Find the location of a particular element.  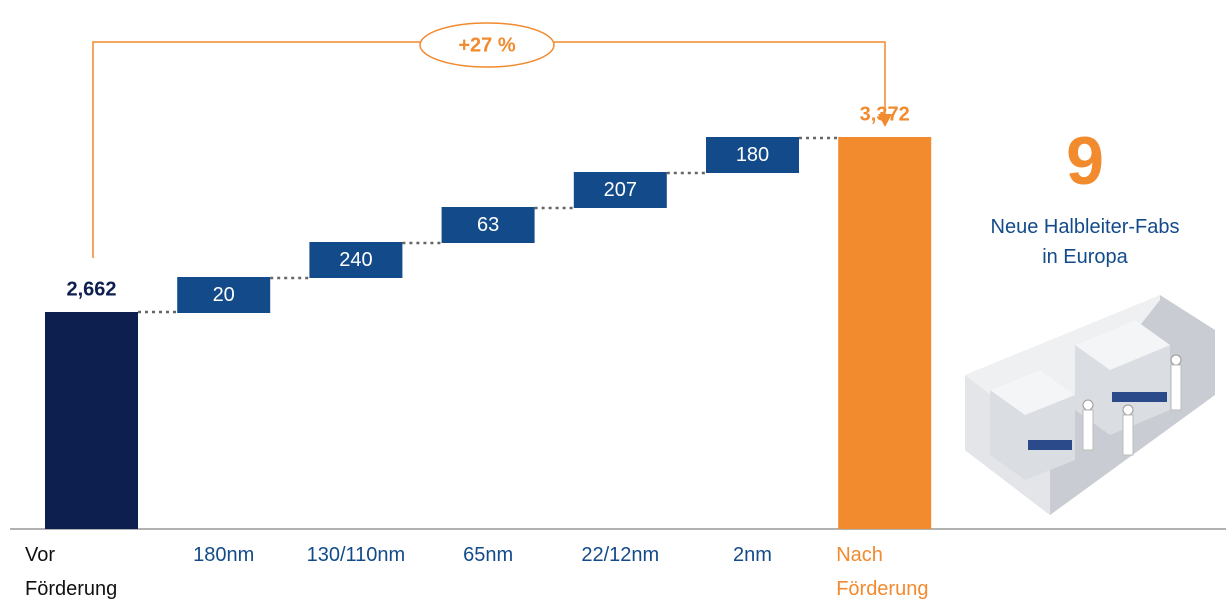

value-label: 3,372 is located at coordinates (885, 114).